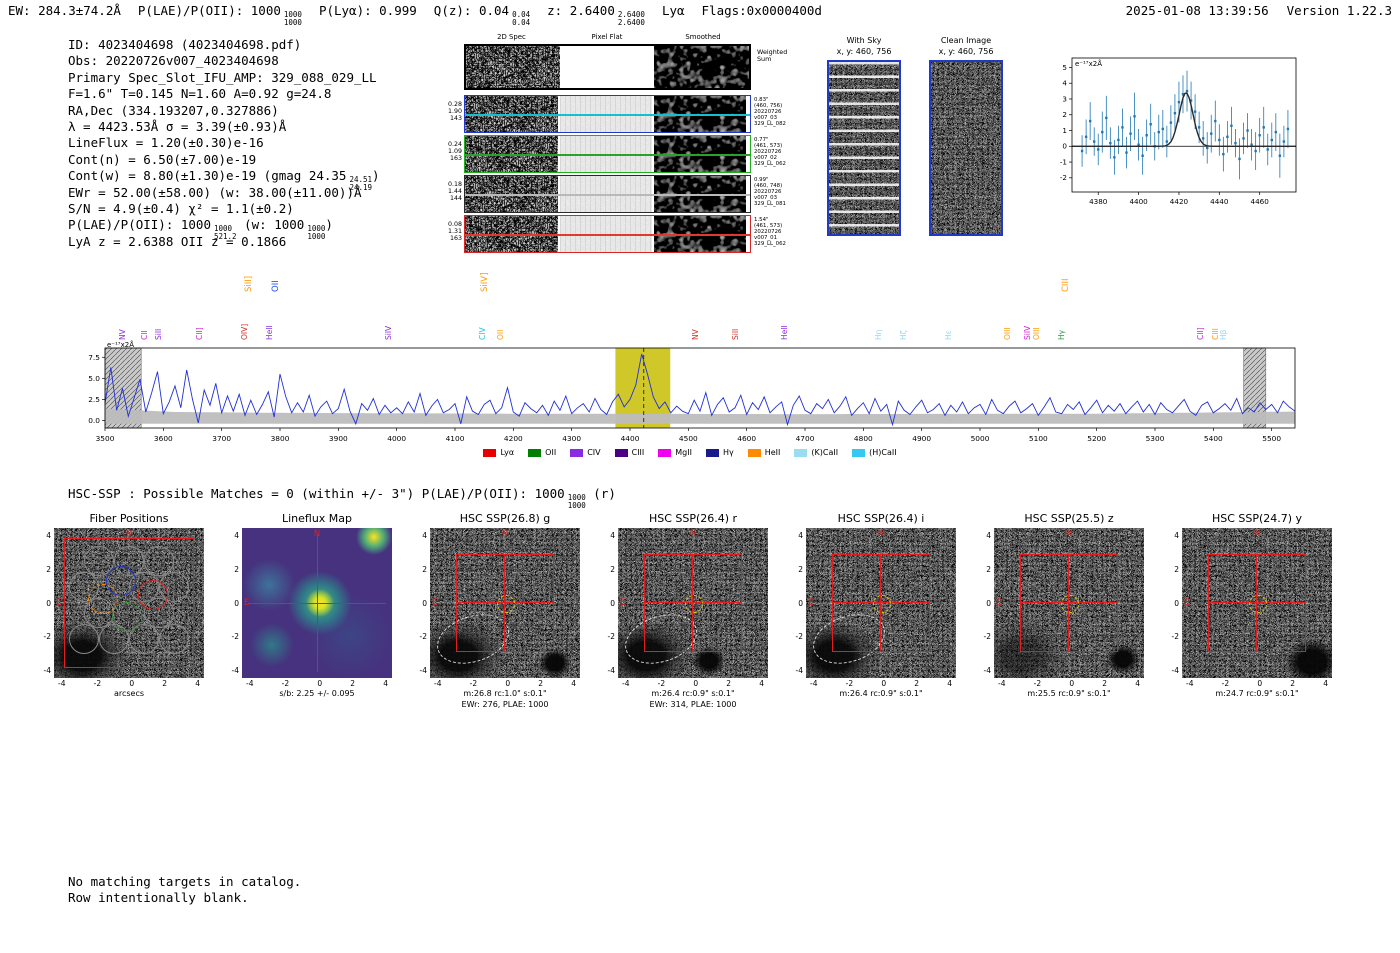 The height and width of the screenshot is (953, 1400). What do you see at coordinates (129, 693) in the screenshot?
I see `x-axis-label: arcsecs` at bounding box center [129, 693].